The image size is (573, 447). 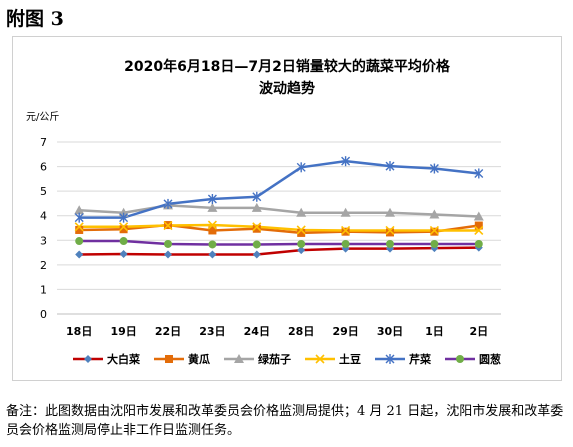 I want to click on legend-label: 芹菜, so click(x=420, y=359).